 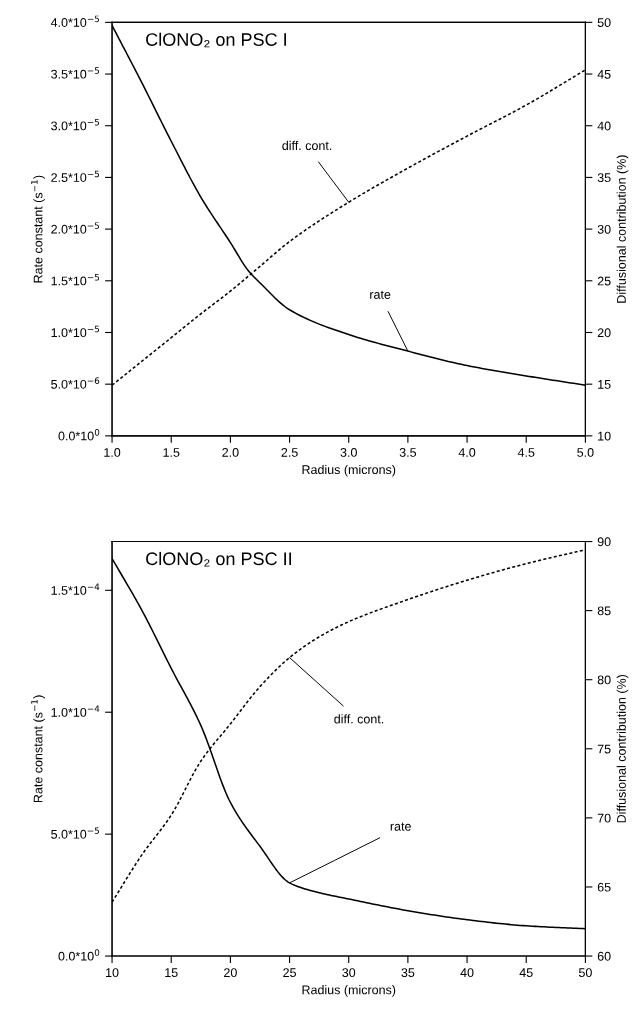 What do you see at coordinates (604, 126) in the screenshot?
I see `y2-tick-label: 40` at bounding box center [604, 126].